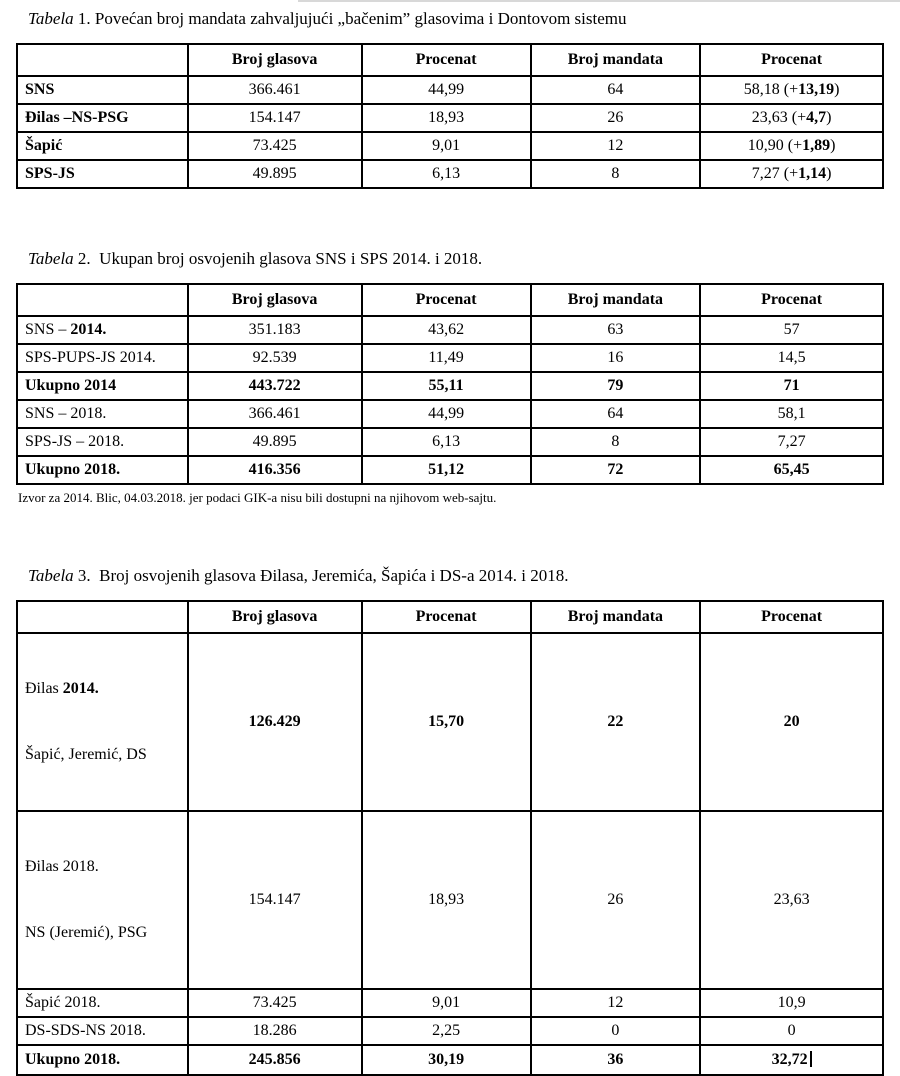 The height and width of the screenshot is (1076, 900). I want to click on cell-procenat-2: 10,90 (+1,89), so click(791, 146).